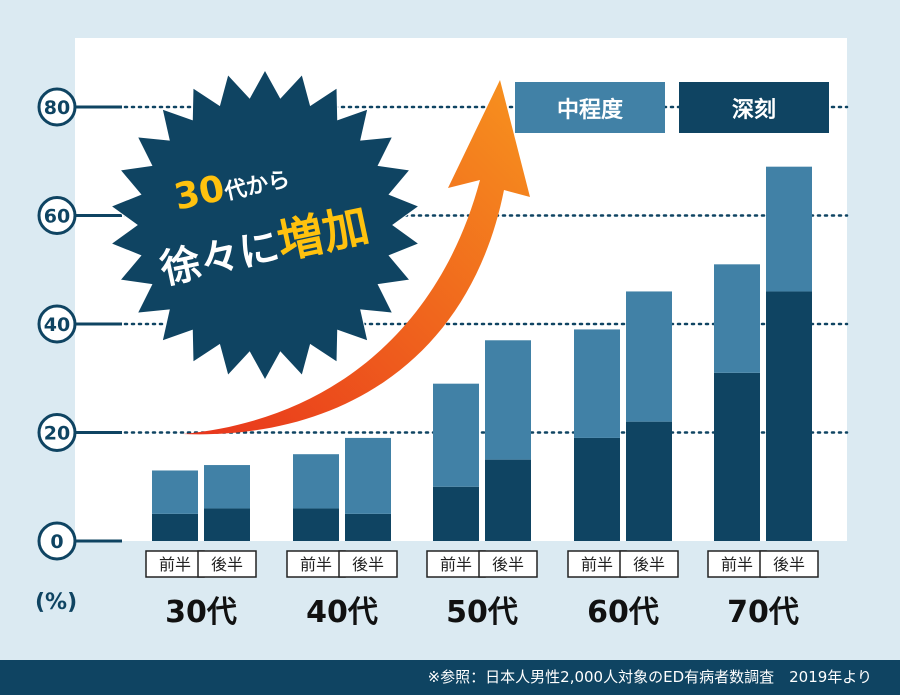  What do you see at coordinates (649, 481) in the screenshot?
I see `bar-severe-60代-後半` at bounding box center [649, 481].